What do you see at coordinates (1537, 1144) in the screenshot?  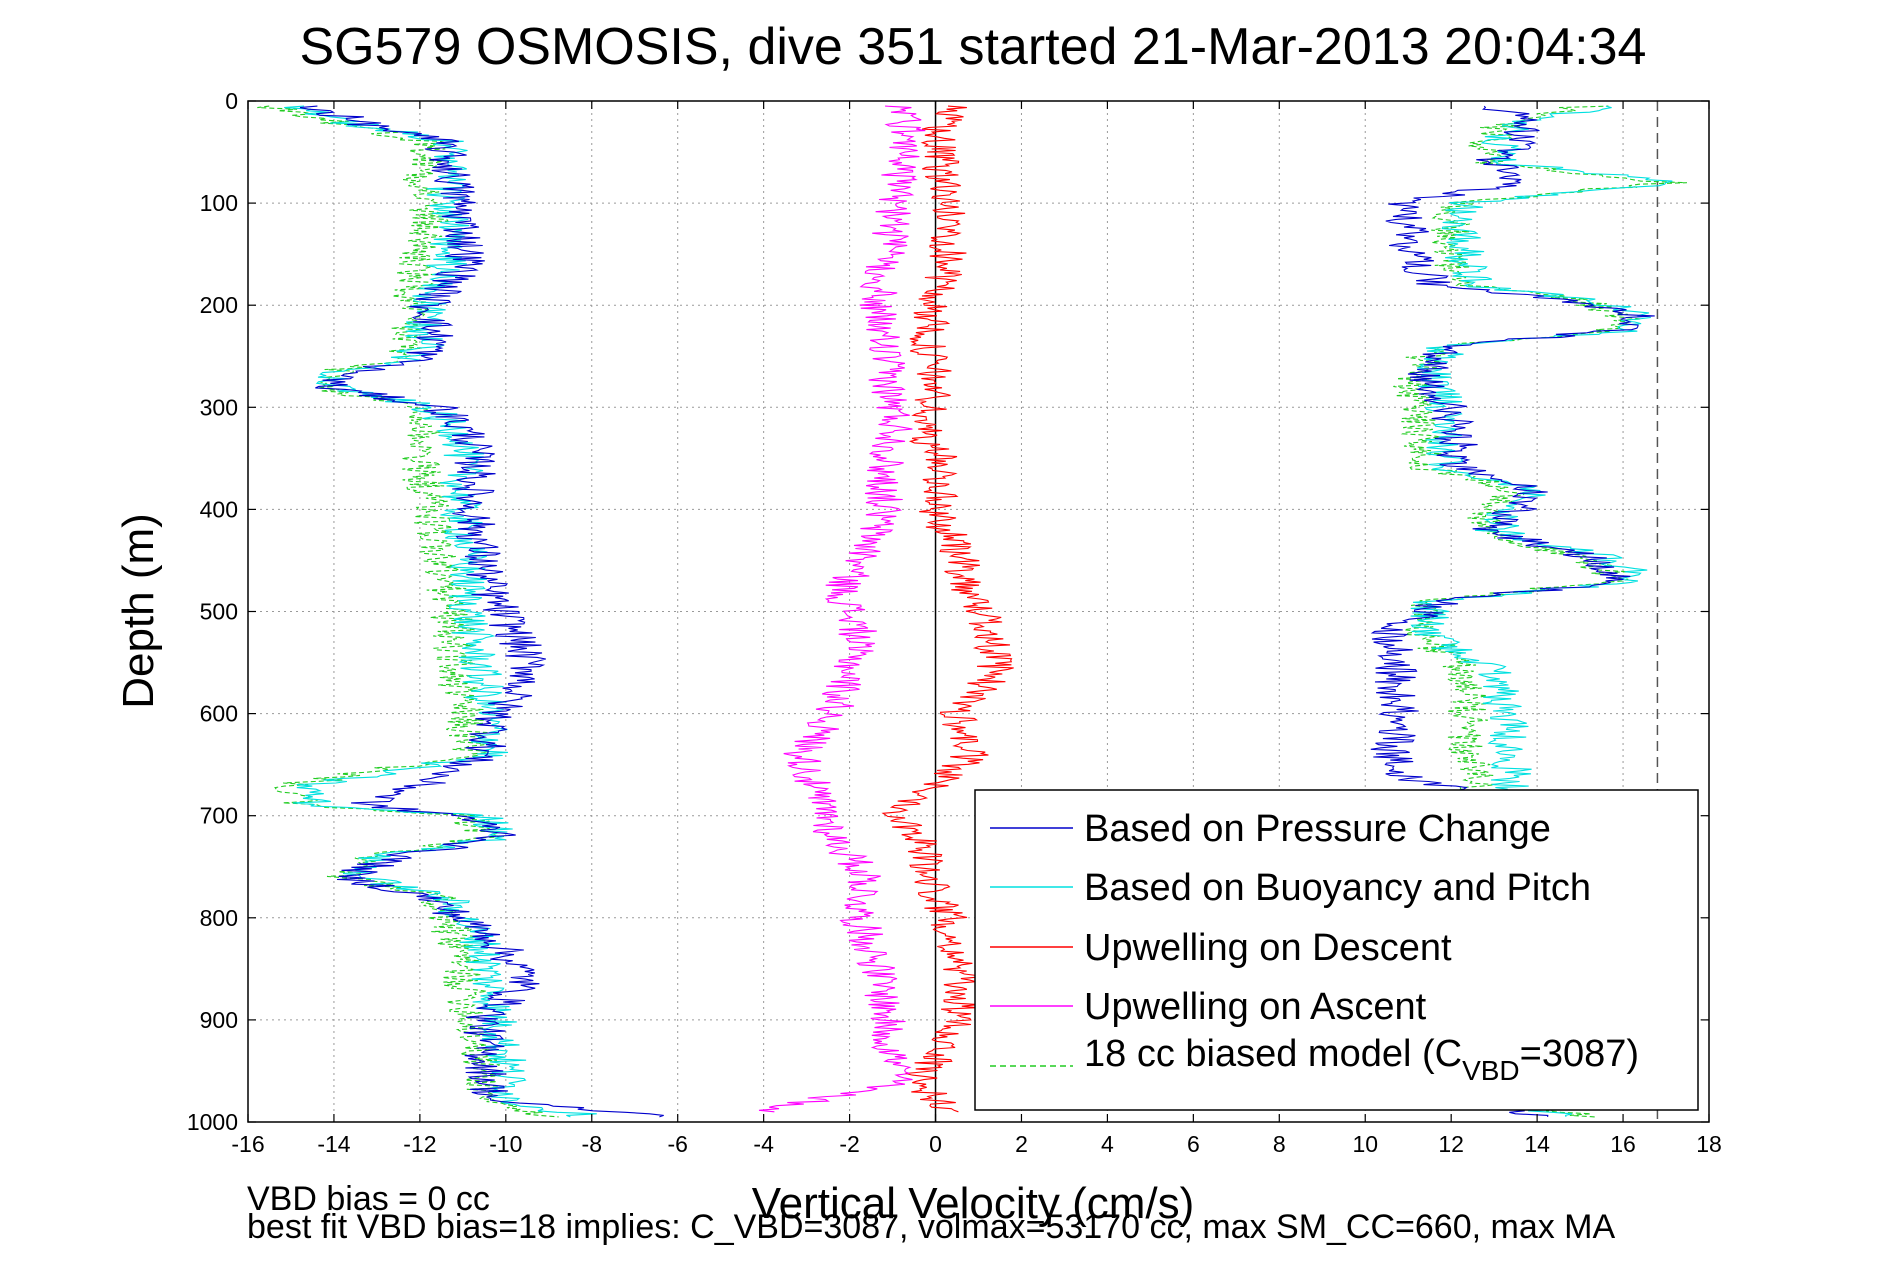 I see `x-tick-label: 14` at bounding box center [1537, 1144].